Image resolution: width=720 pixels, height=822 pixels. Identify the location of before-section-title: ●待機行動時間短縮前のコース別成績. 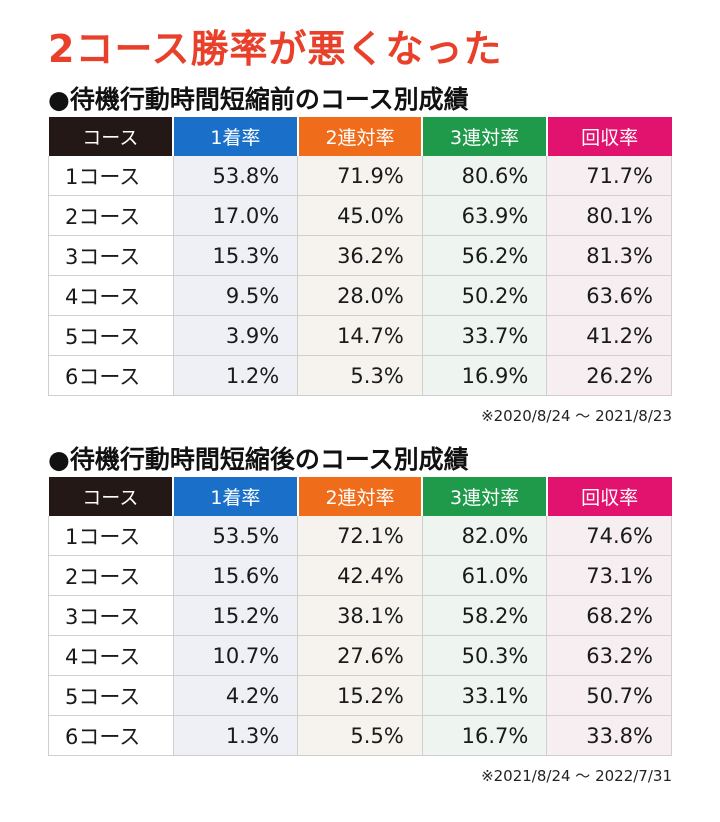
(258, 99).